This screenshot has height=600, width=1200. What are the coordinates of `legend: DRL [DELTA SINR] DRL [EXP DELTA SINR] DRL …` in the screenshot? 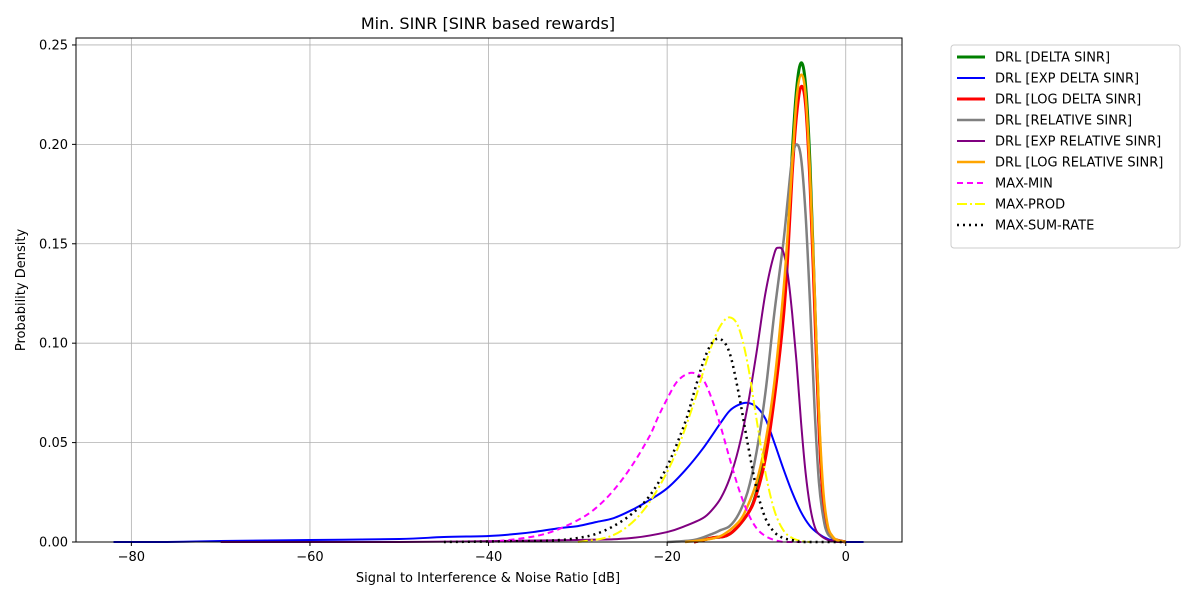 It's located at (1065, 146).